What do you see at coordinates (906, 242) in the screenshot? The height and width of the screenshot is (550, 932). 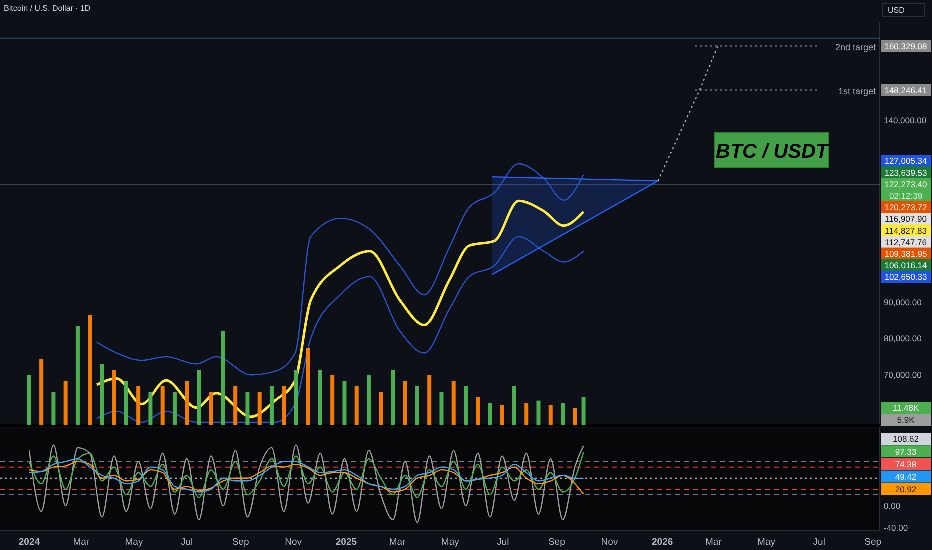 I see `text: 112,747.76` at bounding box center [906, 242].